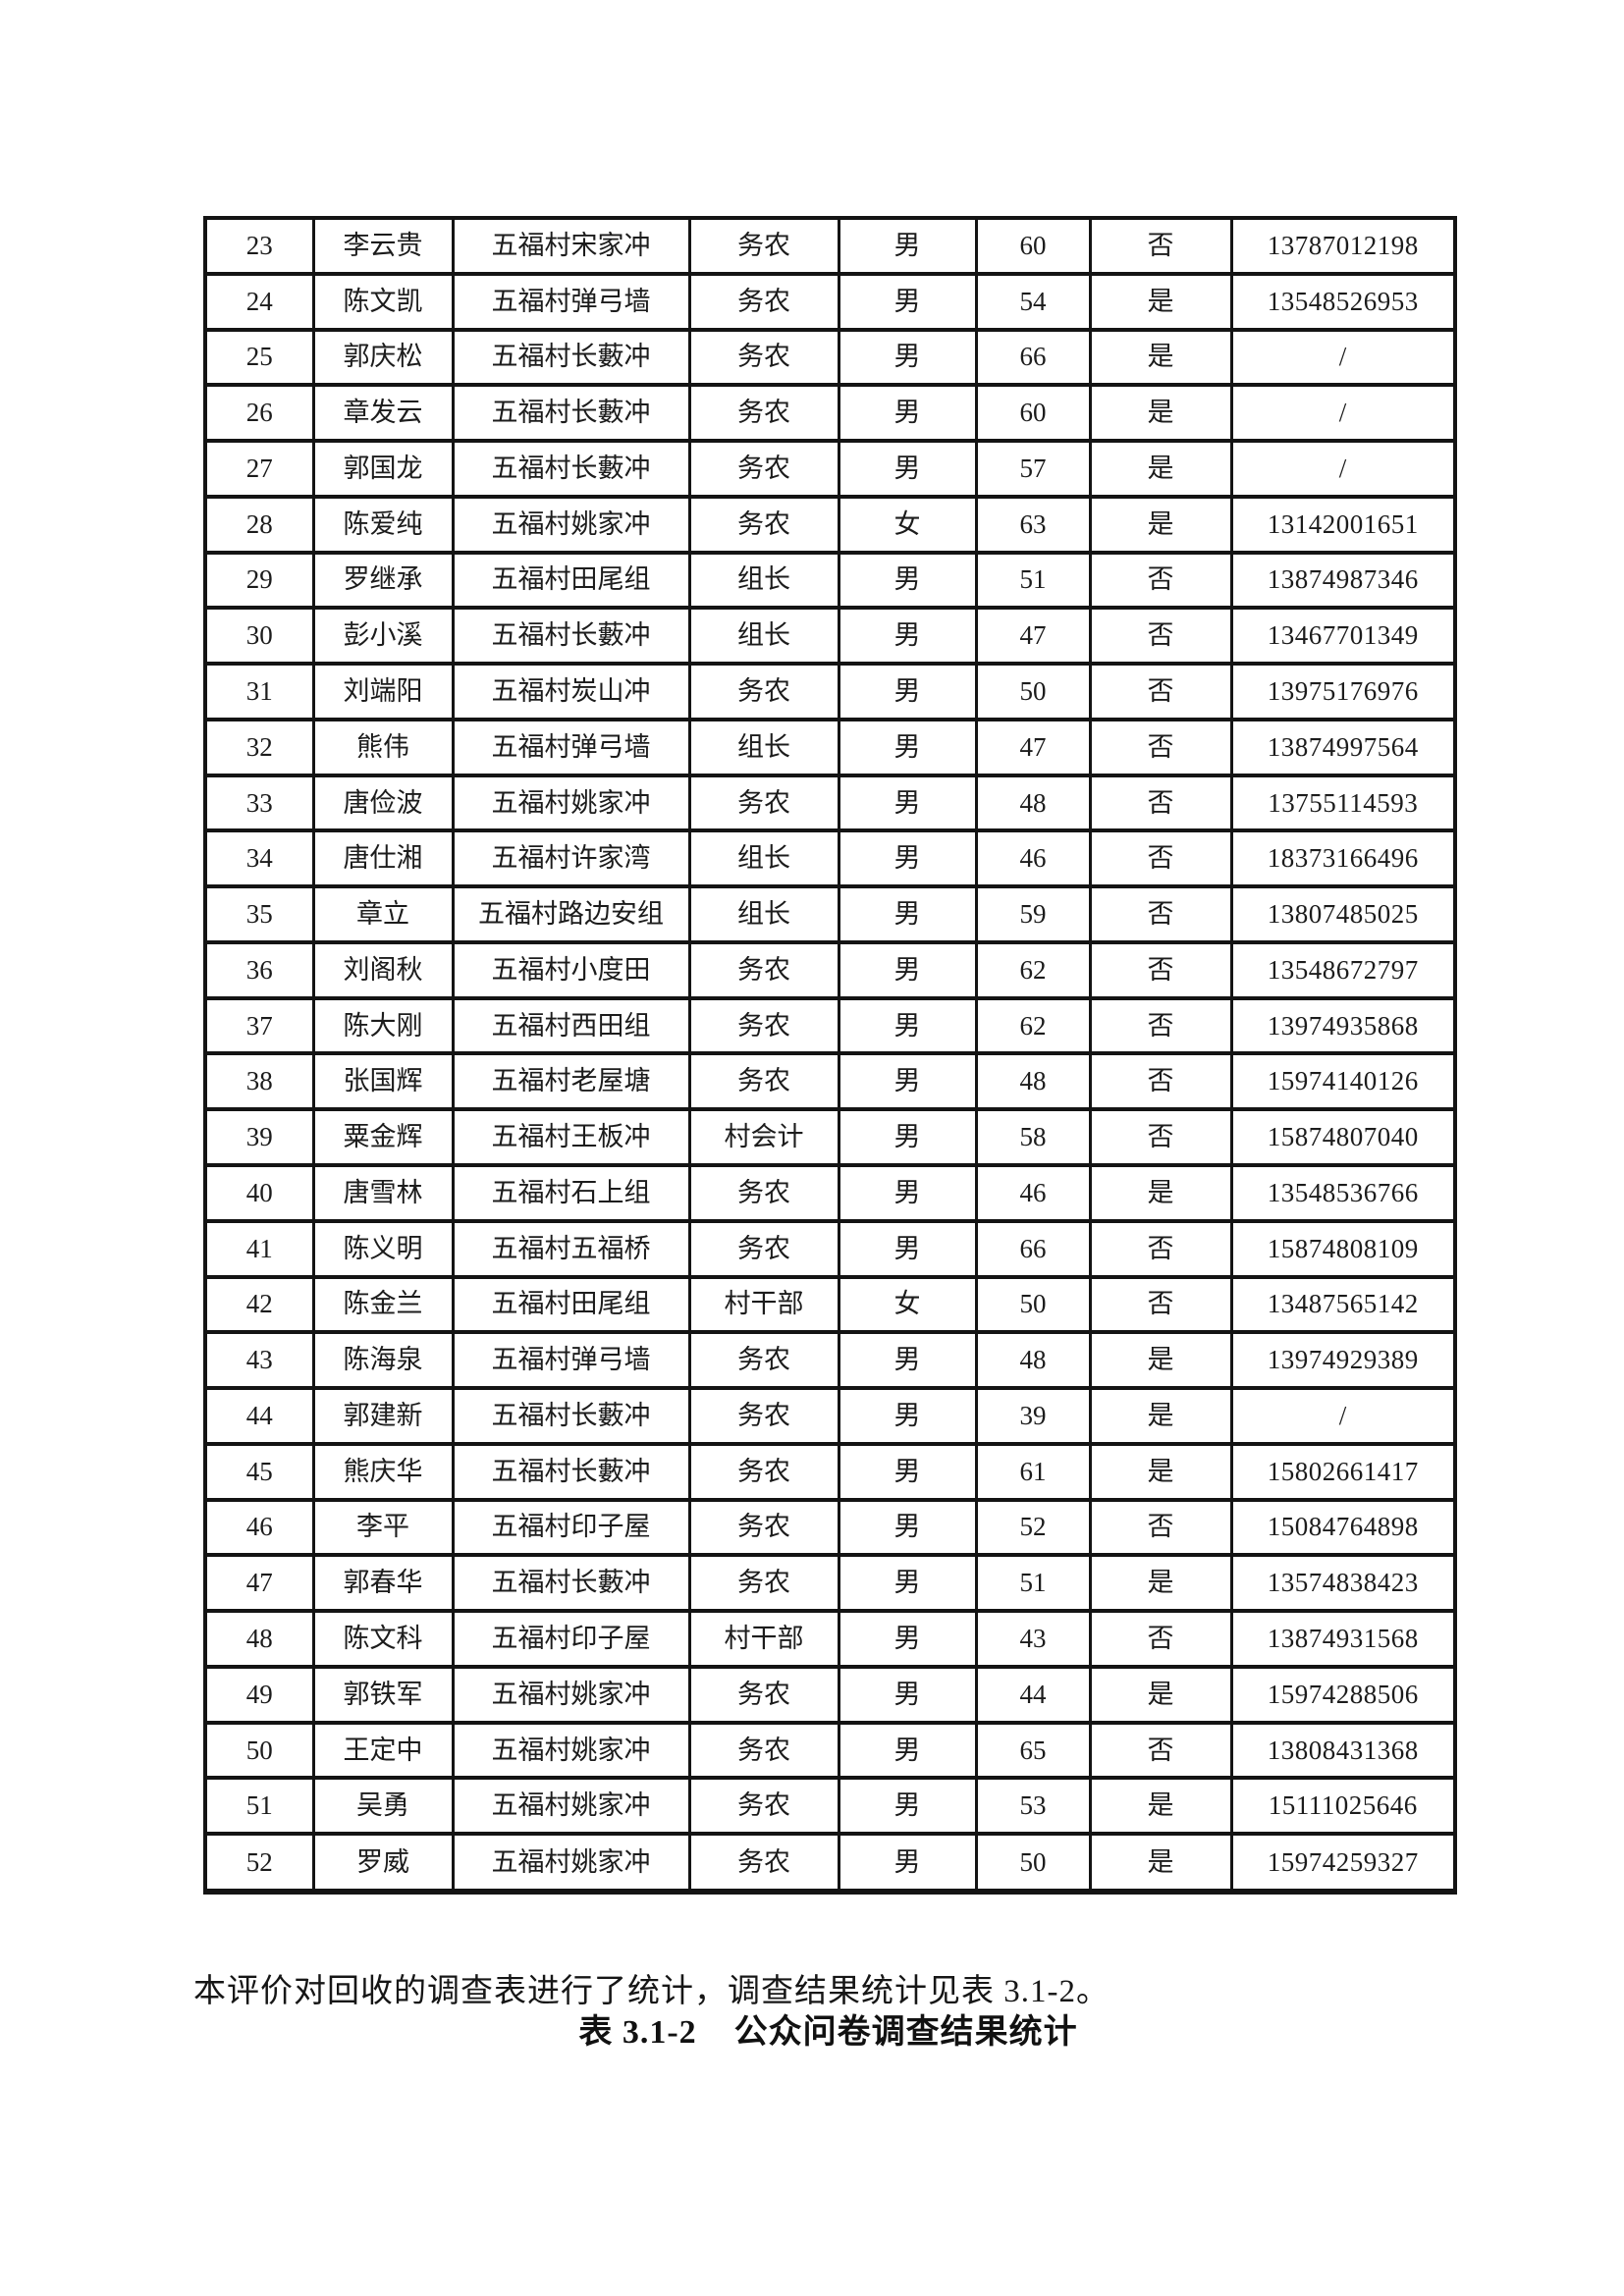  I want to click on table-row: 39 粟金辉 五福村王板冲 村会计男 58 否 15874807040, so click(830, 1137).